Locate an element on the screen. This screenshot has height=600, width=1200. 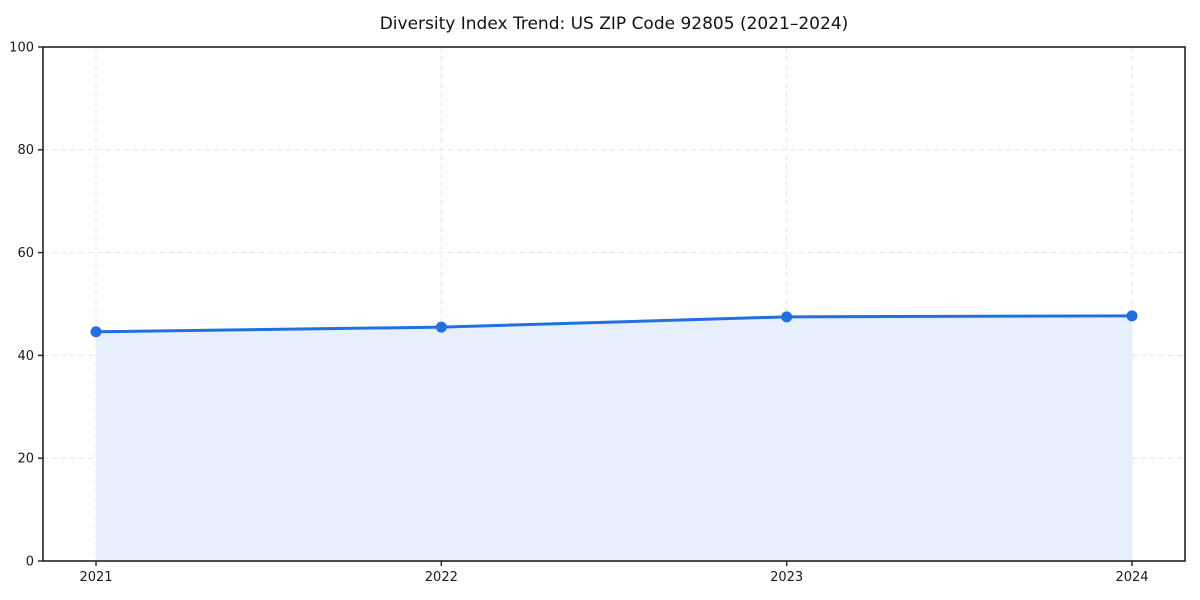
data-point-2023 is located at coordinates (787, 317).